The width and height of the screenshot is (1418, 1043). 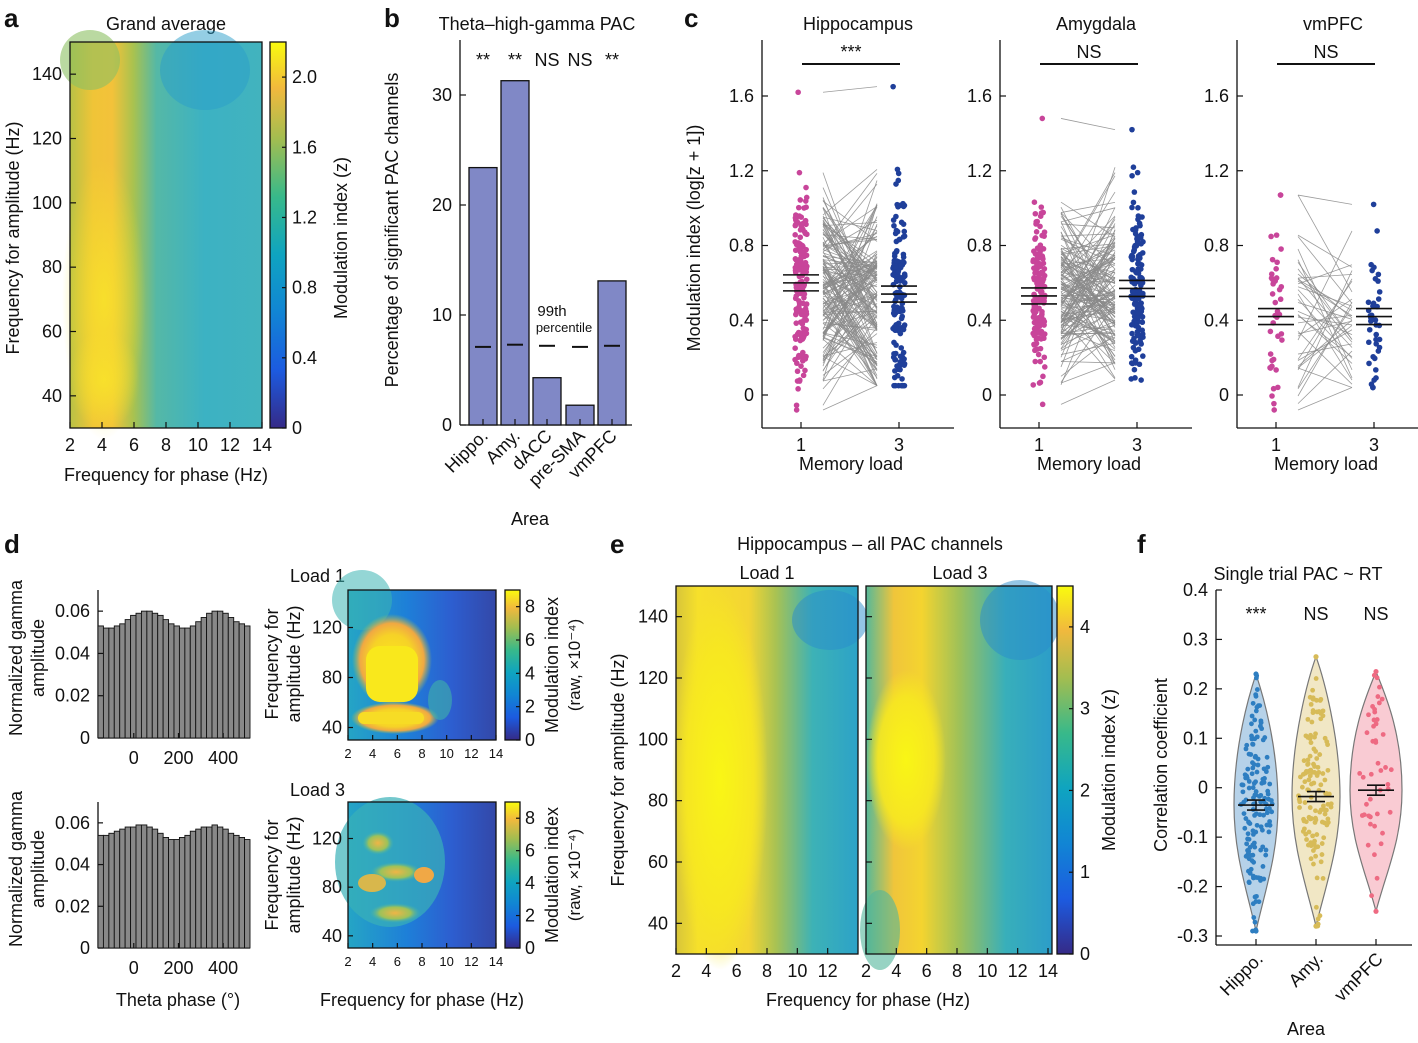 I want to click on panel-b-percentile-label: 99th, so click(x=551, y=311).